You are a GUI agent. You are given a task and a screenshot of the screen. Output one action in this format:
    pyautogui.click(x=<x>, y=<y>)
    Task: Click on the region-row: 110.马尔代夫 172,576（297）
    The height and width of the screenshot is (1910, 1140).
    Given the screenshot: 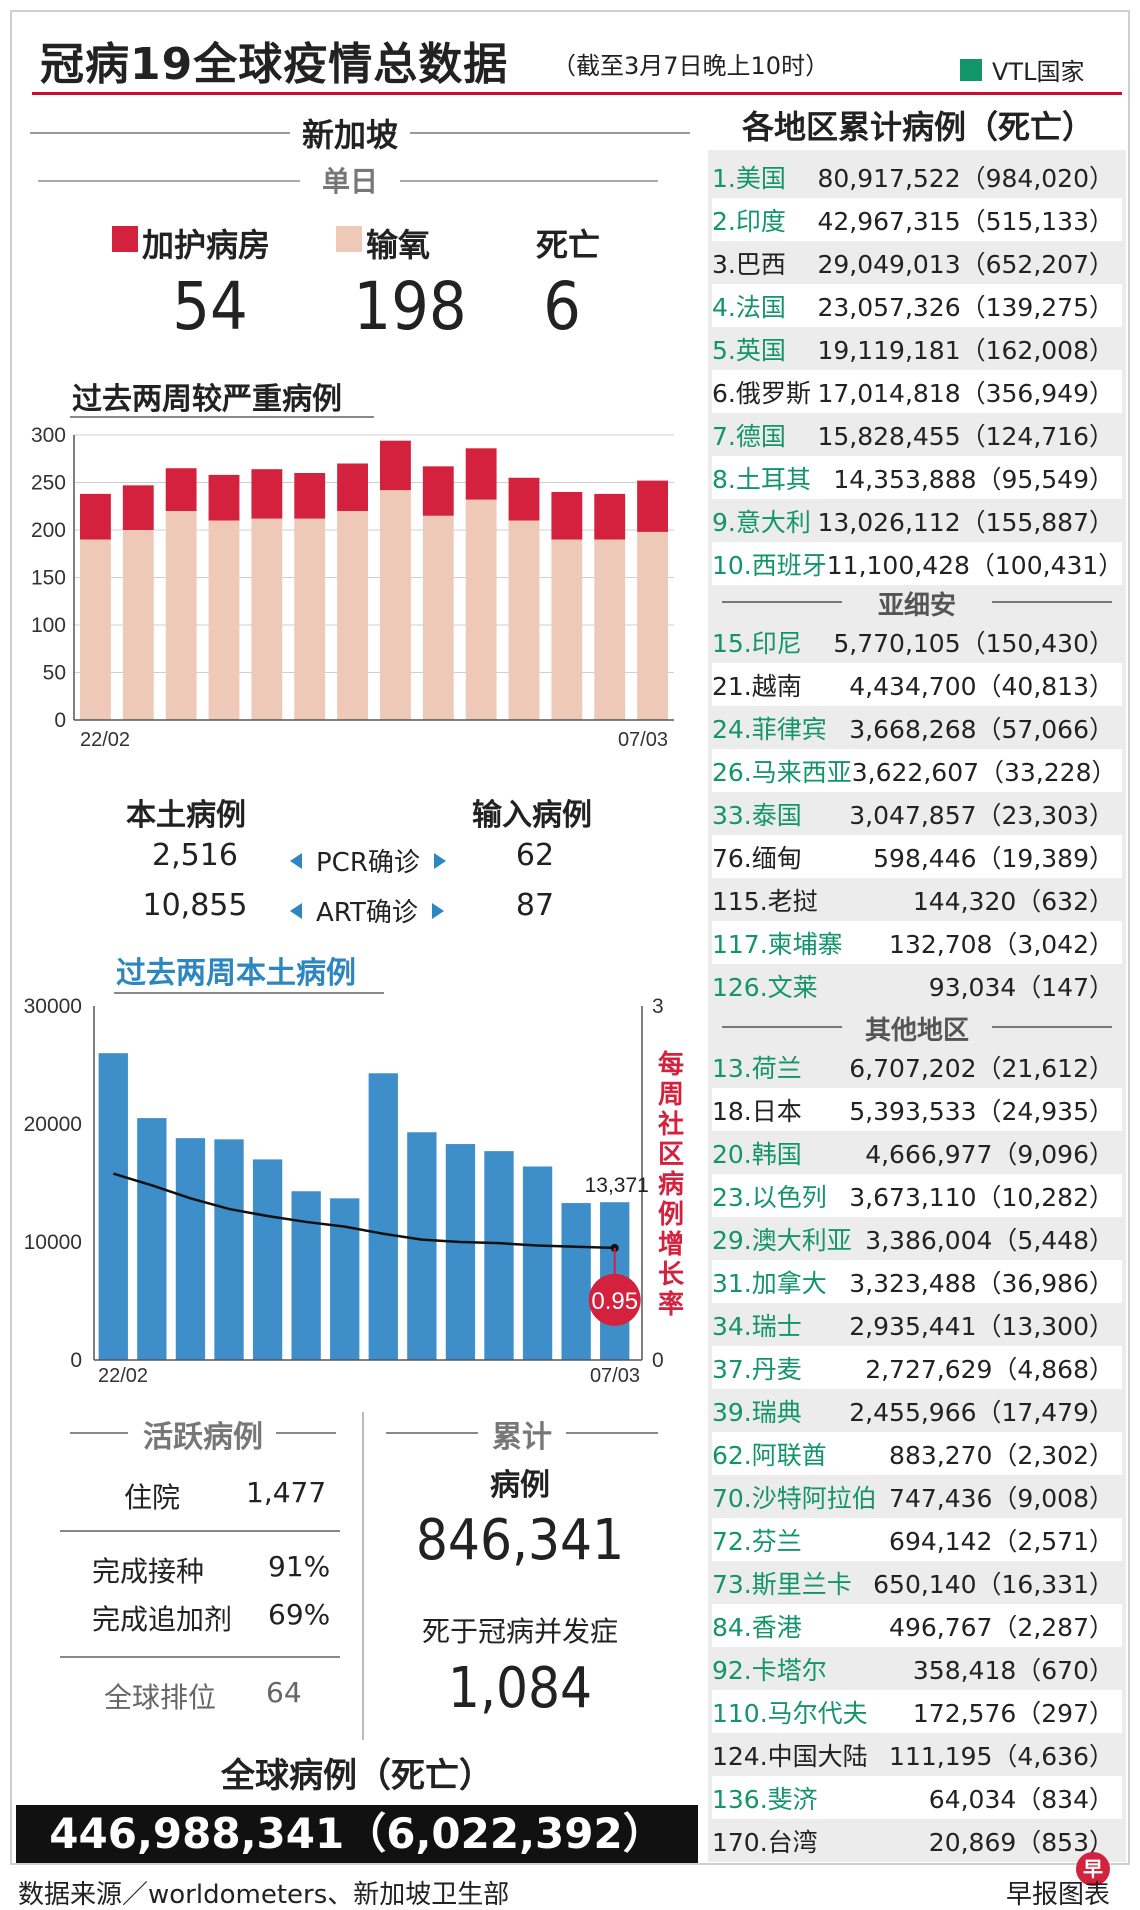 What is the action you would take?
    pyautogui.click(x=917, y=1711)
    